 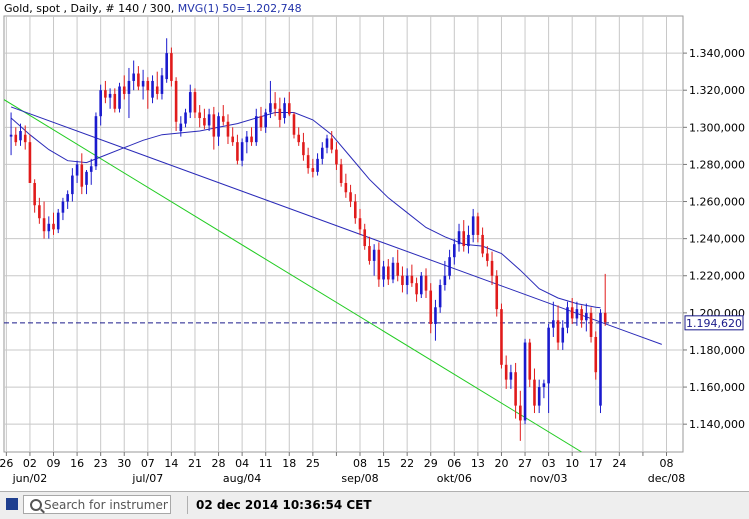 What do you see at coordinates (717, 350) in the screenshot?
I see `y-tick-label: 1.180,000` at bounding box center [717, 350].